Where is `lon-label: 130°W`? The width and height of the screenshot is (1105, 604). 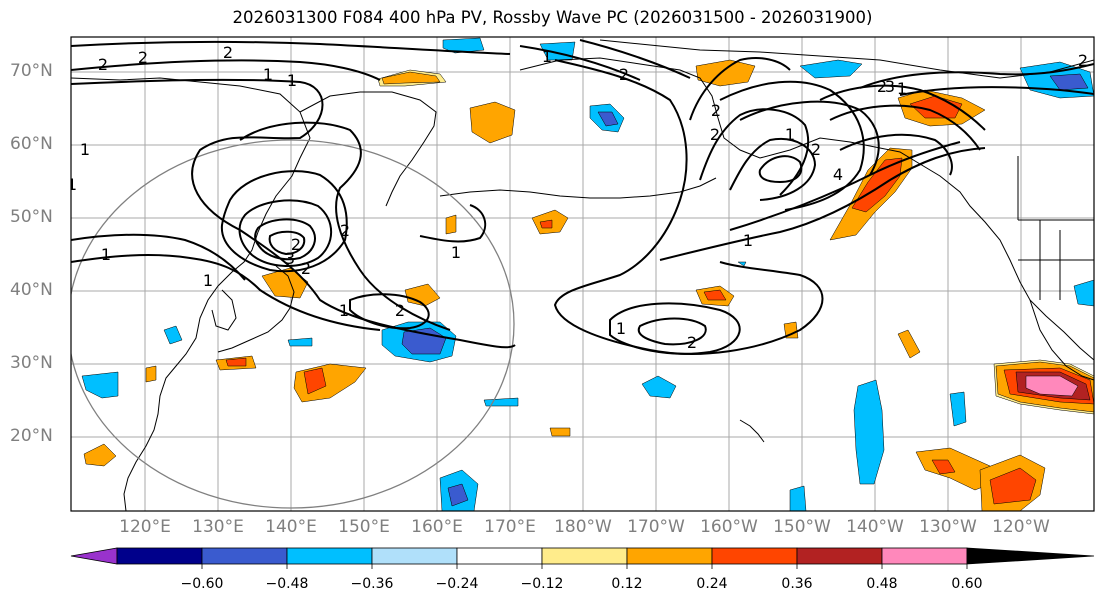 lon-label: 130°W is located at coordinates (948, 527).